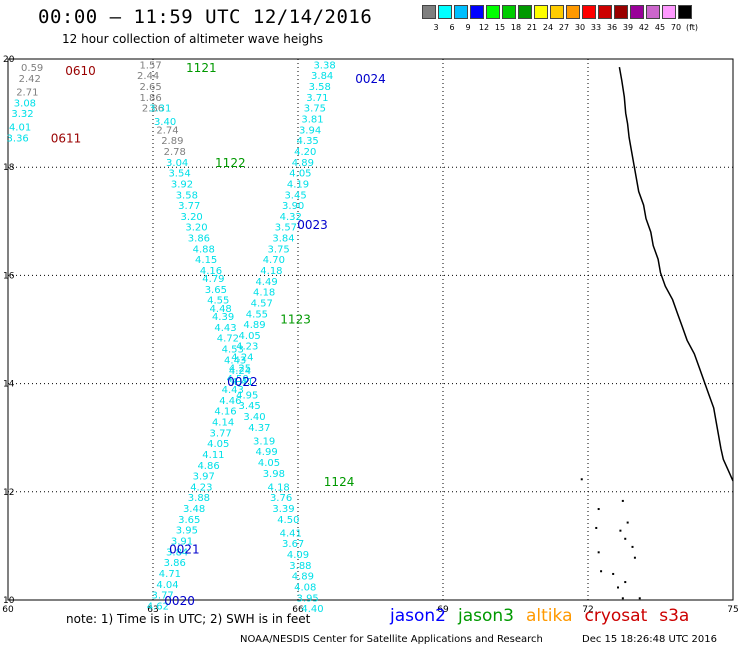 Image resolution: width=740 pixels, height=650 pixels. I want to click on legend-entry: jason3, so click(486, 616).